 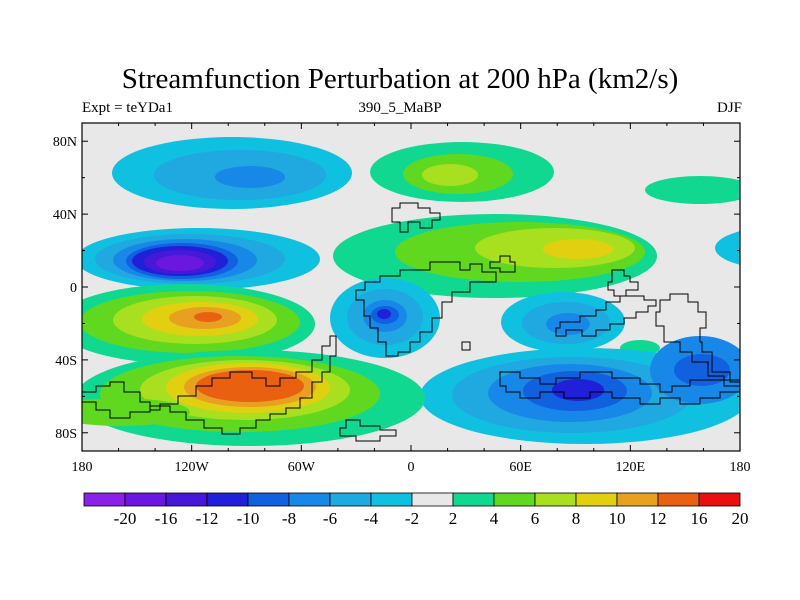 What do you see at coordinates (73, 288) in the screenshot?
I see `lat-tick-label: 0` at bounding box center [73, 288].